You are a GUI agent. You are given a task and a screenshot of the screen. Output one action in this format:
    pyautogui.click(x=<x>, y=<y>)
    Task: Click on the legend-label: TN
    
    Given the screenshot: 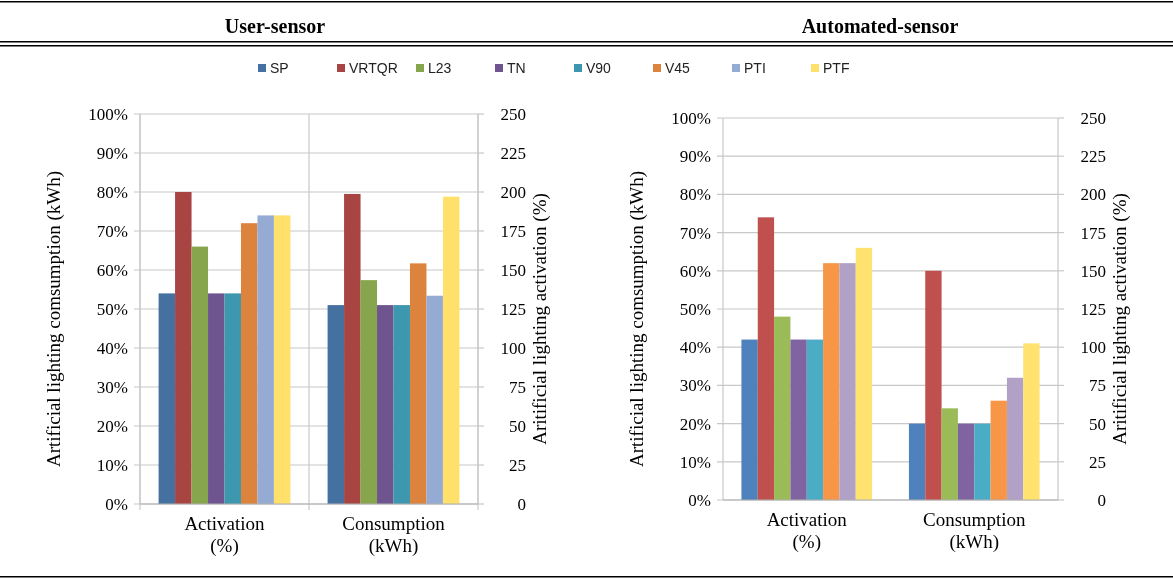 What is the action you would take?
    pyautogui.click(x=516, y=68)
    